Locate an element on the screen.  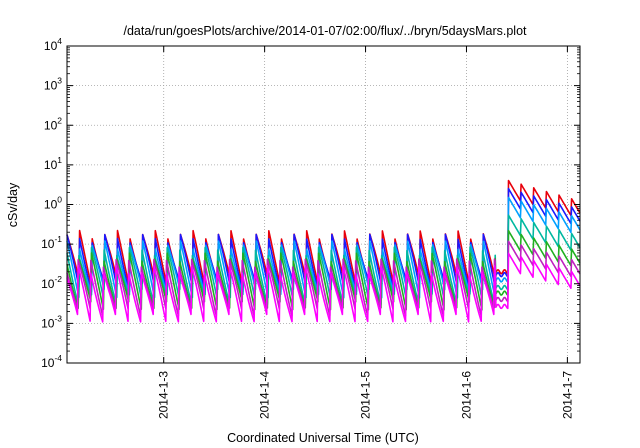
y-tick-label: 10² is located at coordinates (53, 123).